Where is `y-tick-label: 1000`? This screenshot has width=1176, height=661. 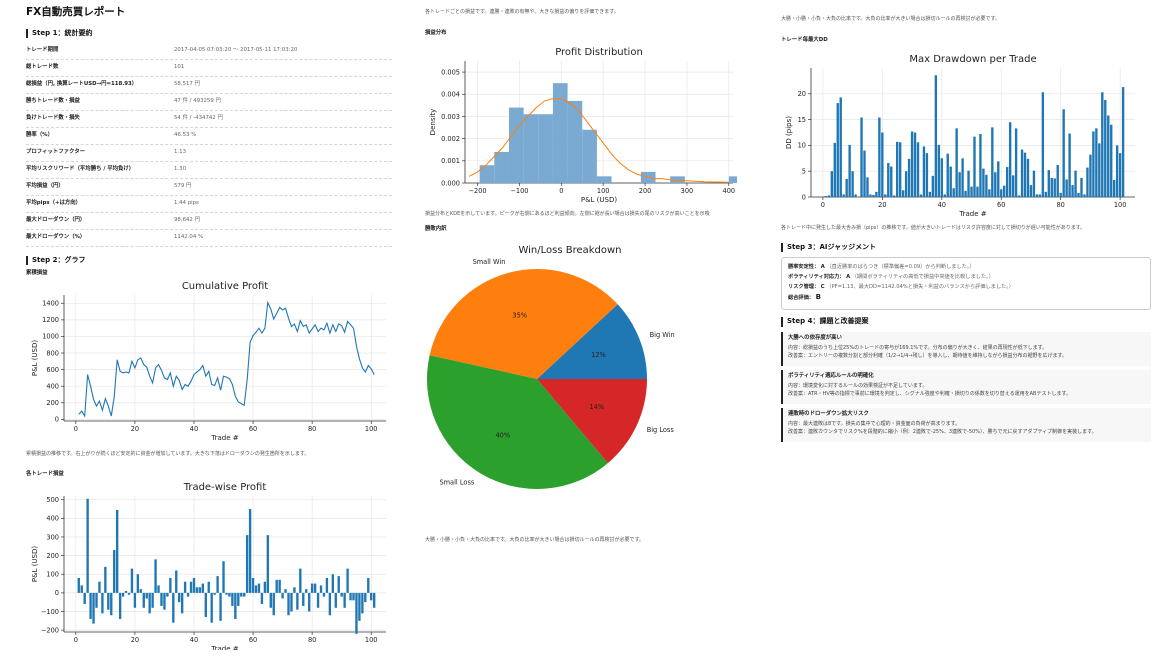 y-tick-label: 1000 is located at coordinates (50, 337).